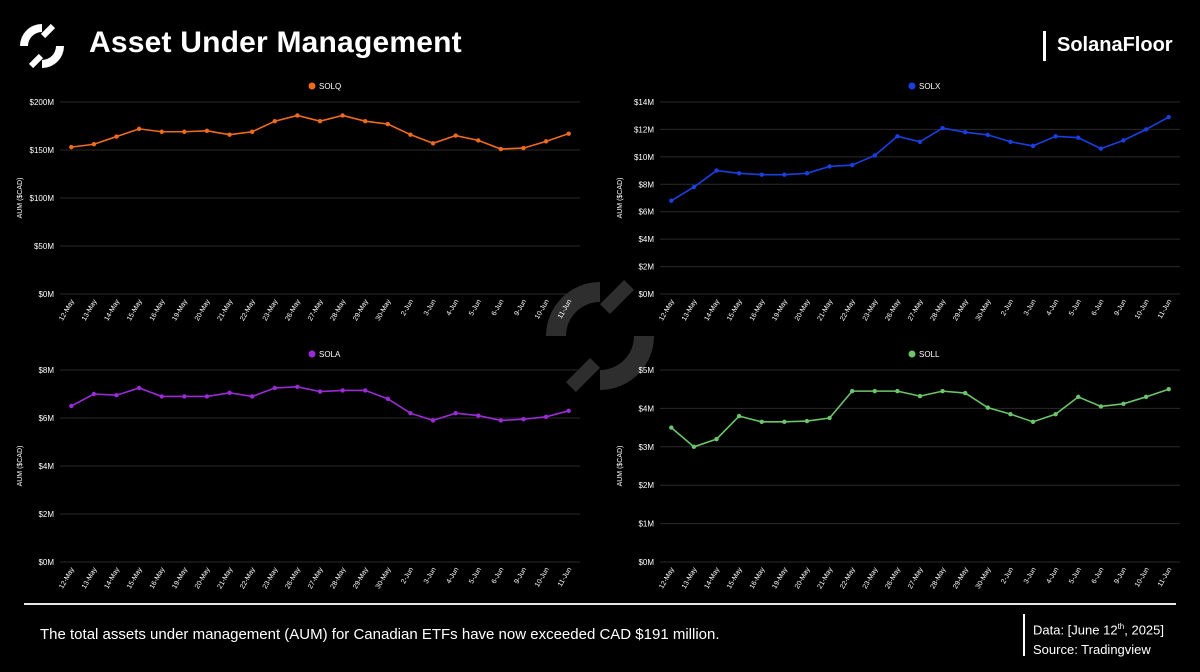  Describe the element at coordinates (644, 102) in the screenshot. I see `y-tick-label: $14M` at that location.